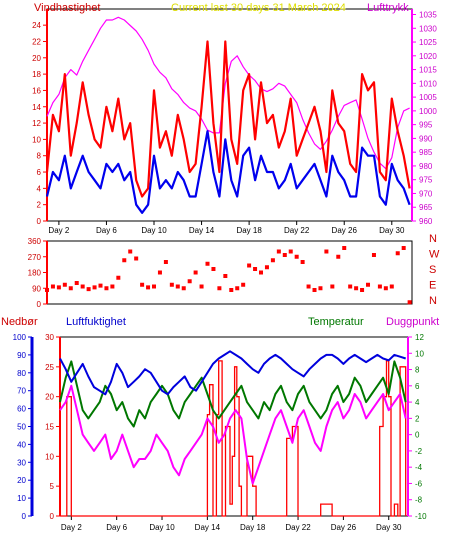 Image resolution: width=460 pixels, height=543 pixels. Describe the element at coordinates (389, 527) in the screenshot. I see `climate-x-tick-label: Day 30` at that location.